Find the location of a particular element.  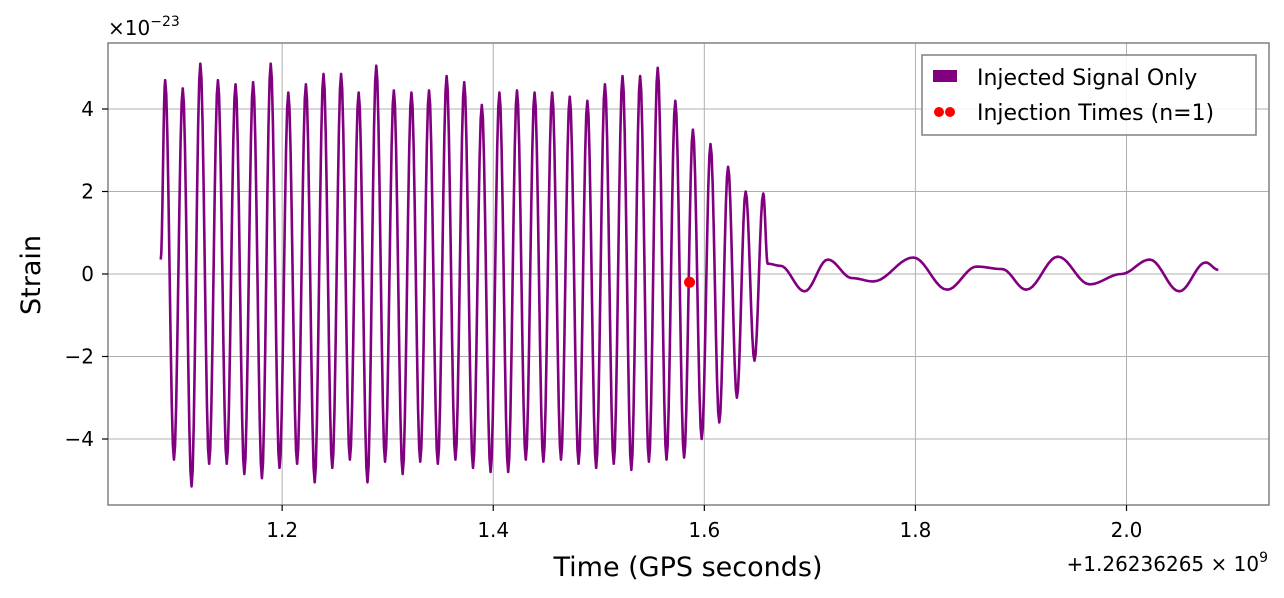

y-tick-label: 0 is located at coordinates (87, 274).